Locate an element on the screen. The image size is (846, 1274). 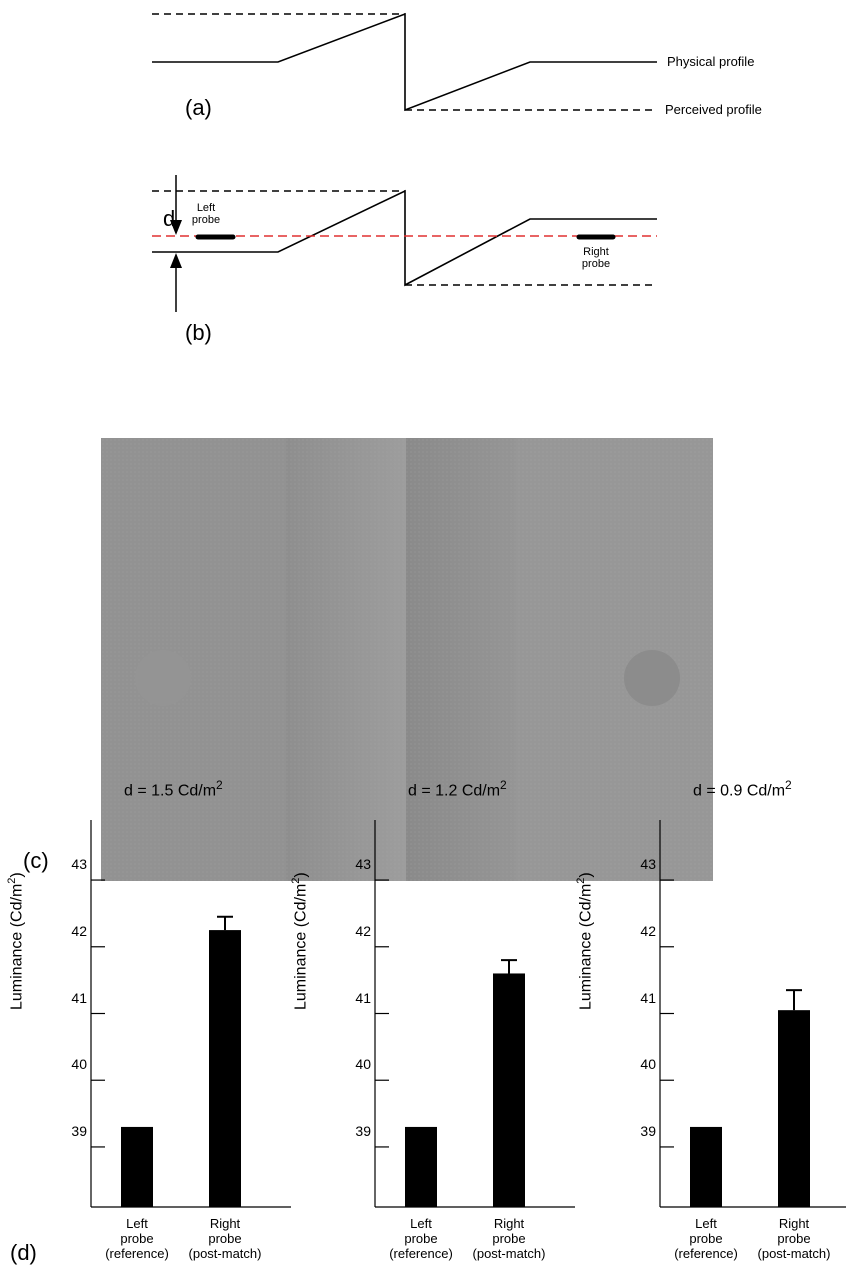
left-probe-label: Left probe is located at coordinates (206, 214).